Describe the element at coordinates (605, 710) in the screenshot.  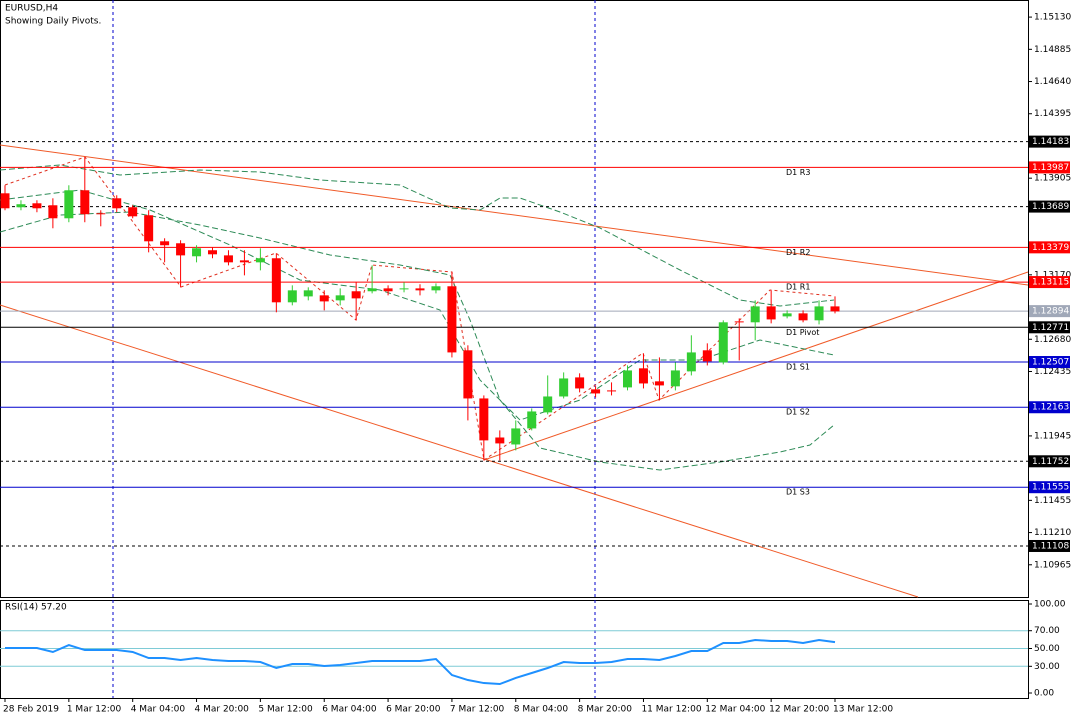
I see `x-tick-label: 8 Mar 20:00` at that location.